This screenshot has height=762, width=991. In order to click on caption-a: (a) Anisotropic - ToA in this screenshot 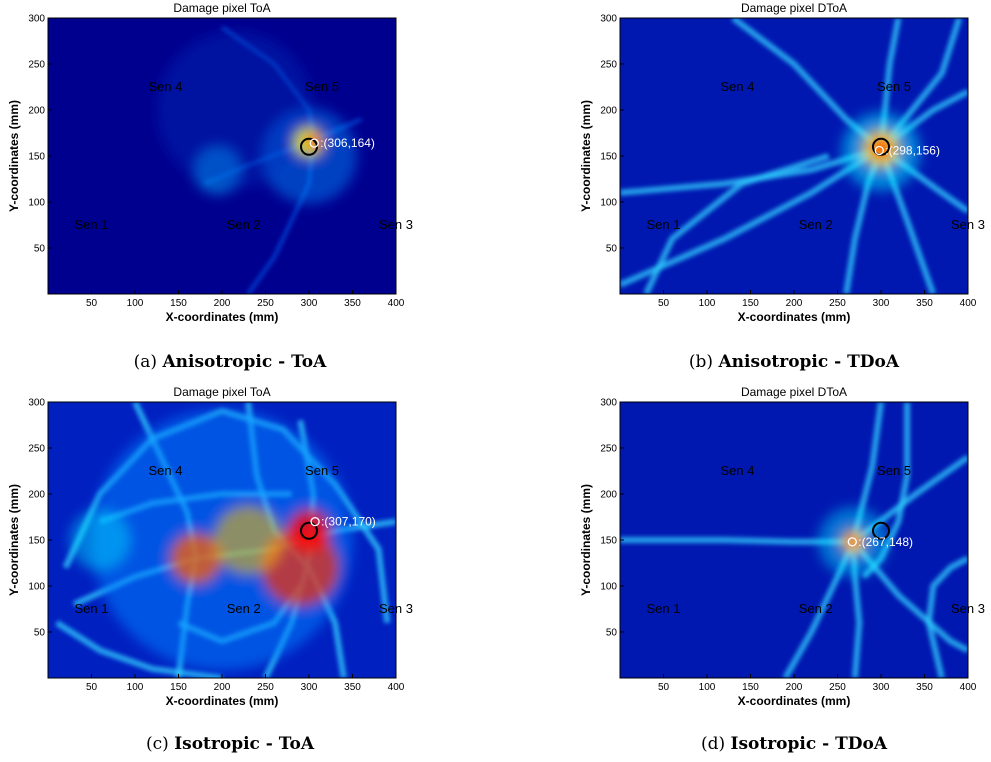, I will do `click(230, 362)`.